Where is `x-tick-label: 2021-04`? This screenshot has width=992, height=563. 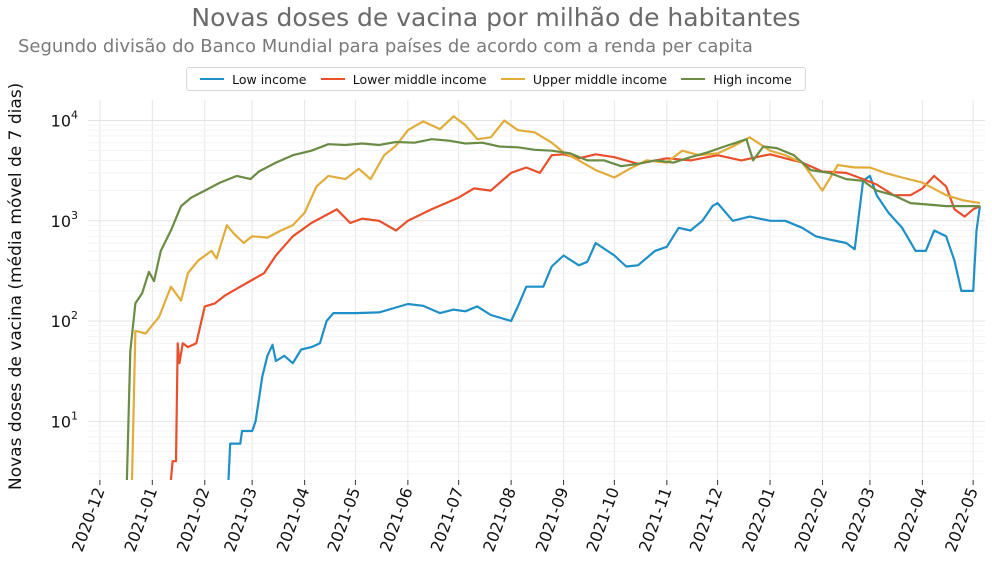 x-tick-label: 2021-04 is located at coordinates (293, 519).